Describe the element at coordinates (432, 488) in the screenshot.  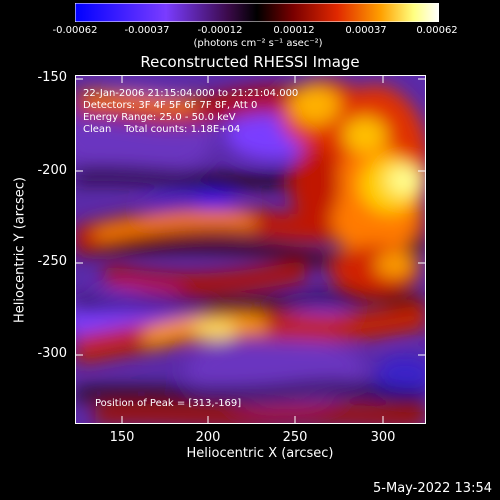
I see `timestamp: 5-May-2022 13:54` at that location.